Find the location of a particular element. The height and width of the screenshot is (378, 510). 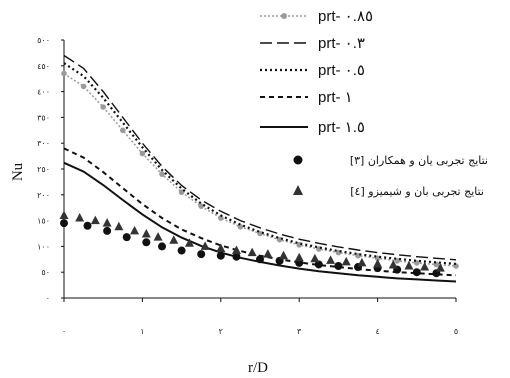

x-tick-label: ٥ is located at coordinates (456, 331).